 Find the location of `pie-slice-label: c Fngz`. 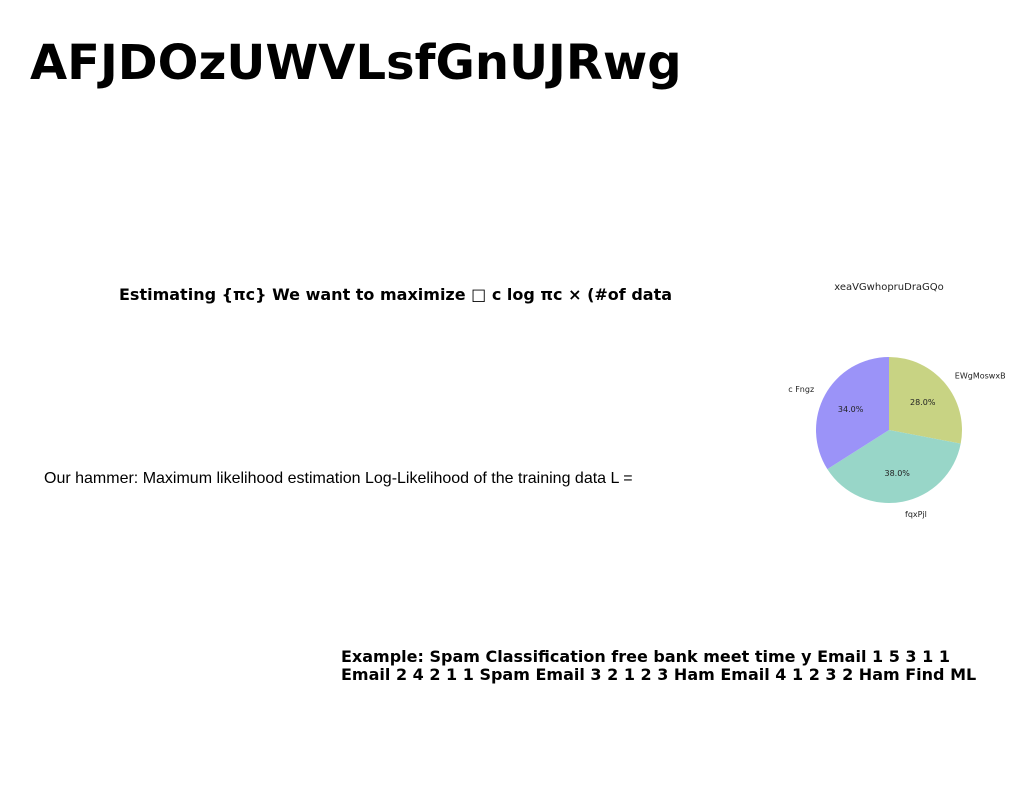

pie-slice-label: c Fngz is located at coordinates (801, 389).